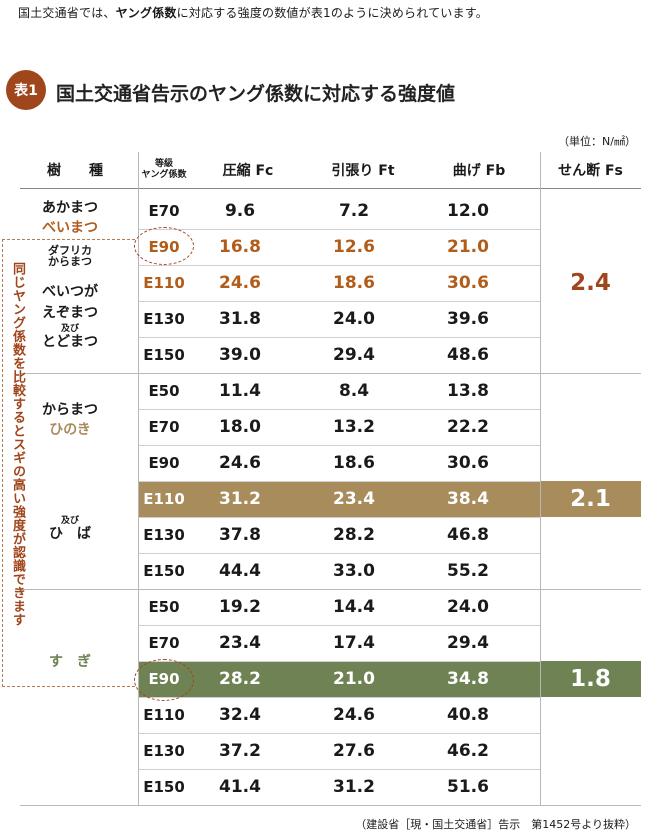  Describe the element at coordinates (70, 292) in the screenshot. I see `species-beitsuga: べいつが` at that location.